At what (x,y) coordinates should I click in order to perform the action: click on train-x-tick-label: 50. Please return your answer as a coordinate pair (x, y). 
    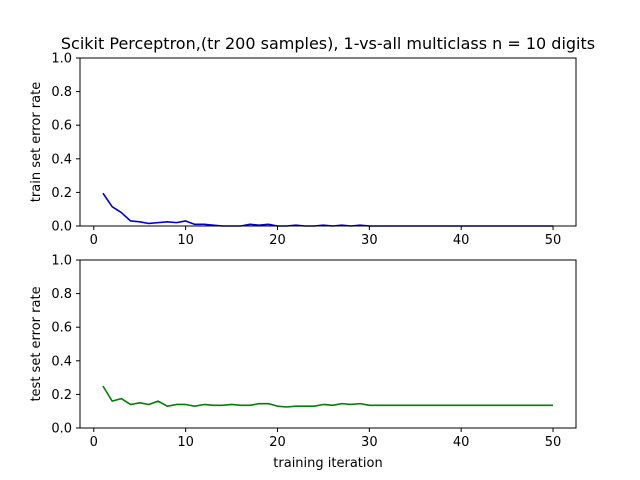
    Looking at the image, I should click on (553, 240).